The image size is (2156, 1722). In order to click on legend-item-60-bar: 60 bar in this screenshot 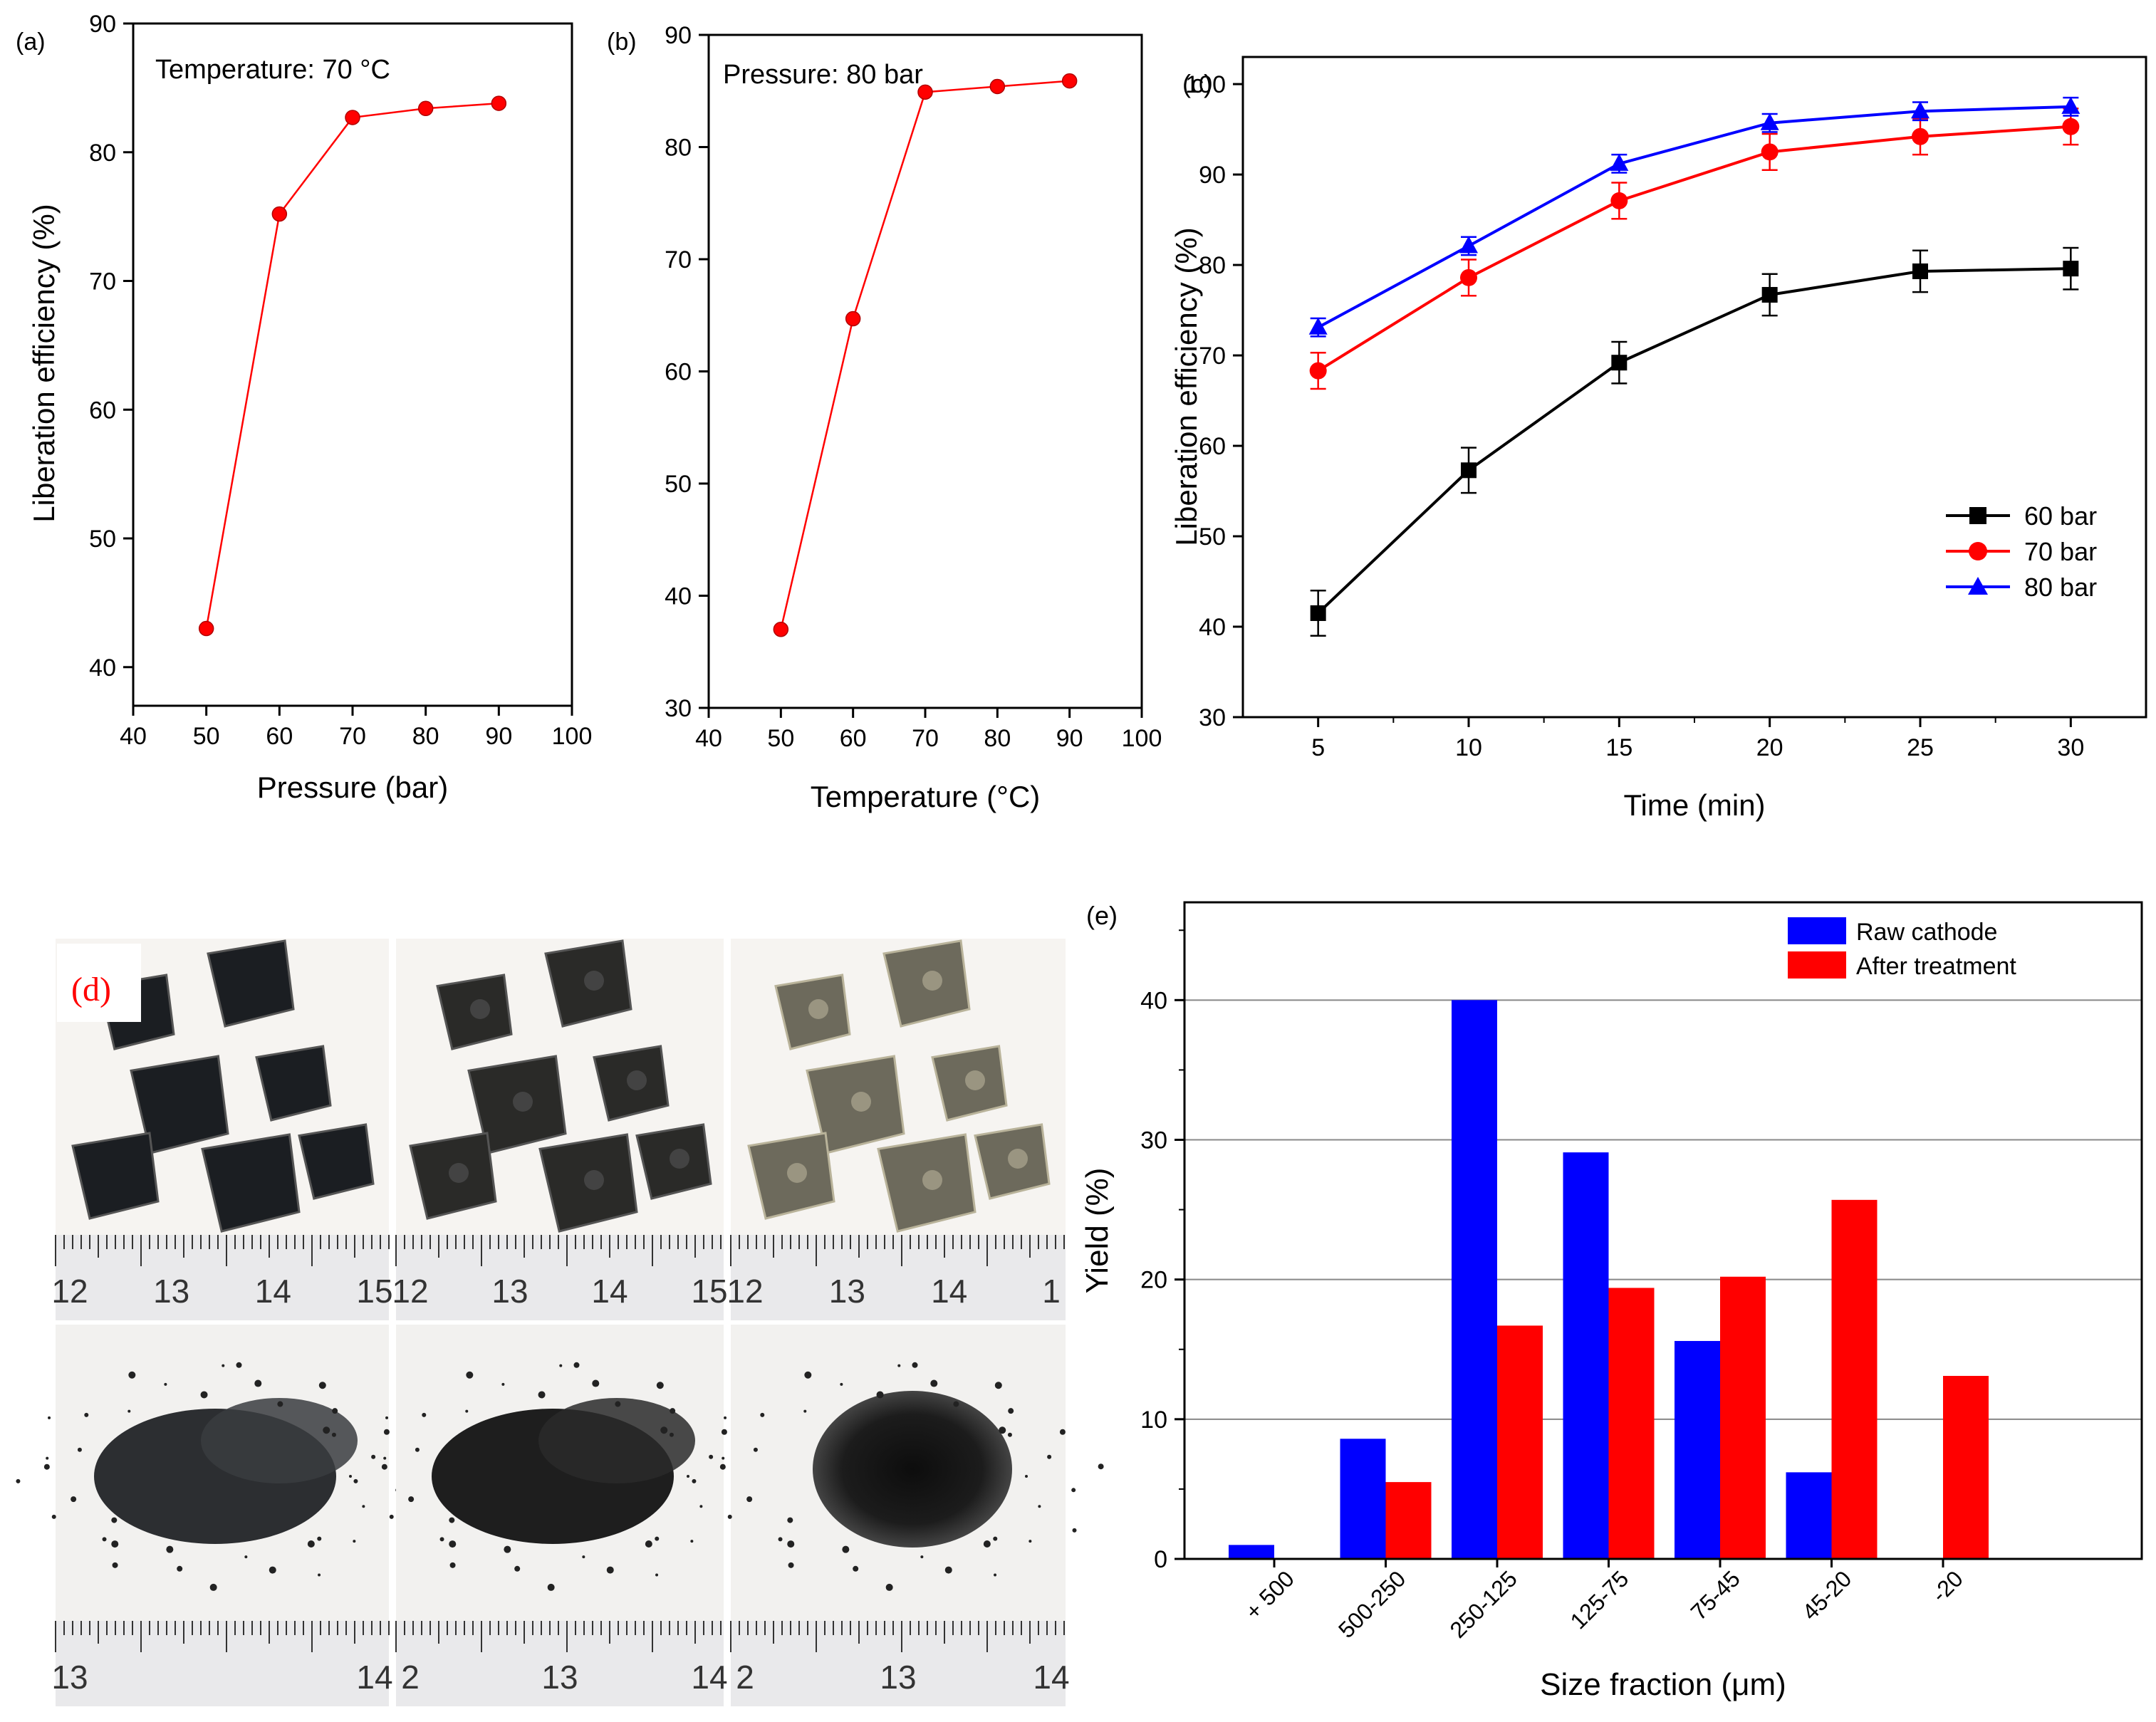, I will do `click(2021, 516)`.